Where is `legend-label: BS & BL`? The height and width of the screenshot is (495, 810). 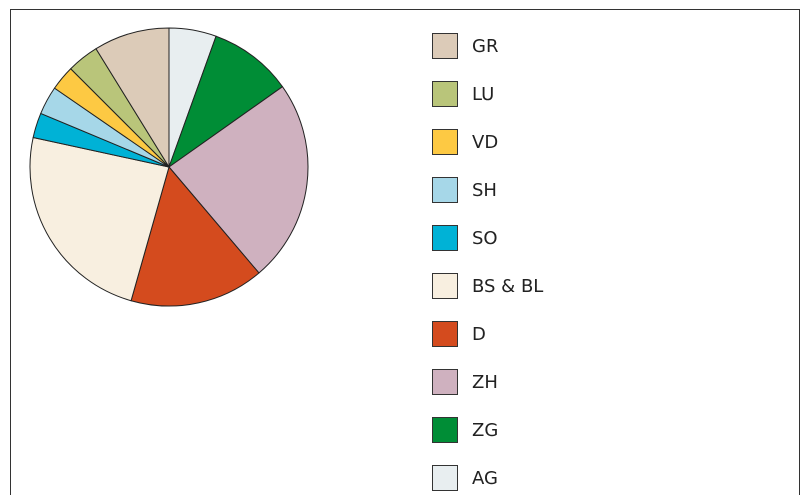
legend-label: BS & BL is located at coordinates (507, 286).